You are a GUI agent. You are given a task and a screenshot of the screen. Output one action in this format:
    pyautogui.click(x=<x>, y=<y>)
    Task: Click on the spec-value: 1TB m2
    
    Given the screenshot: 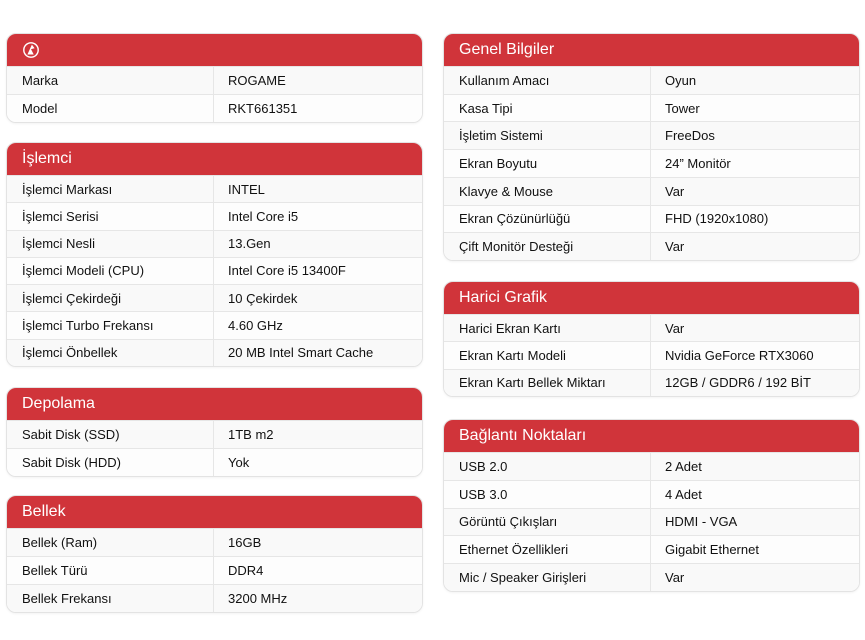 What is the action you would take?
    pyautogui.click(x=251, y=434)
    